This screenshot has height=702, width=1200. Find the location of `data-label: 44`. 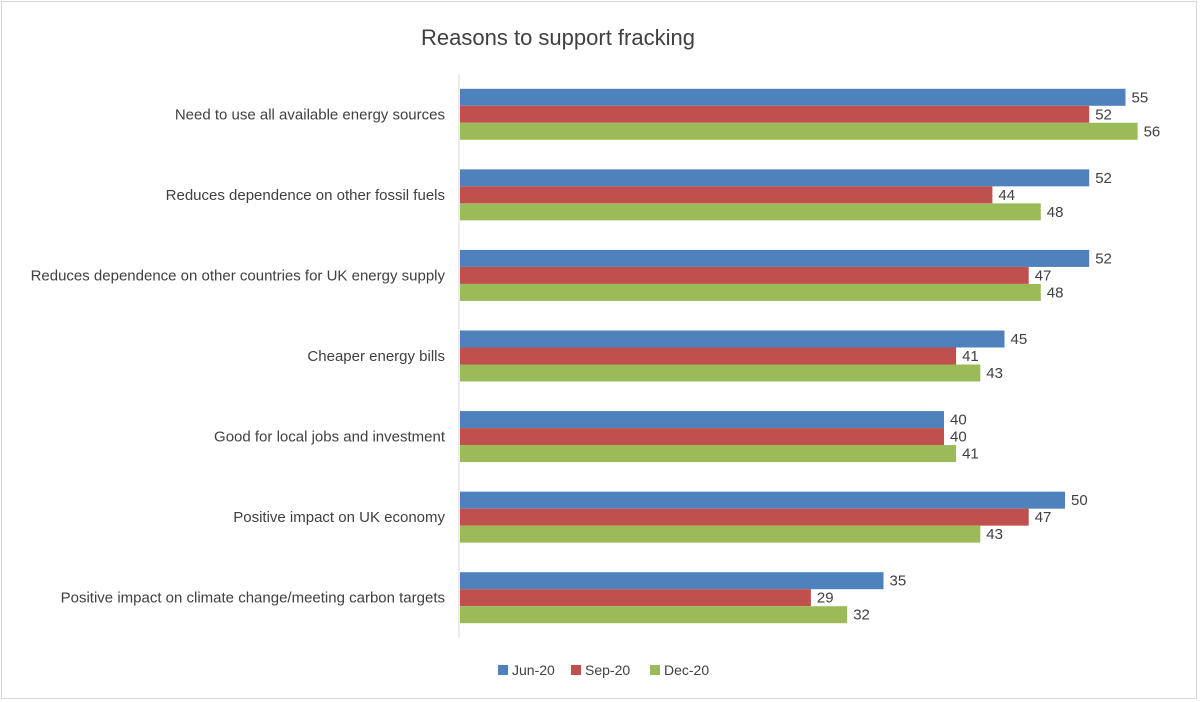

data-label: 44 is located at coordinates (1006, 195).